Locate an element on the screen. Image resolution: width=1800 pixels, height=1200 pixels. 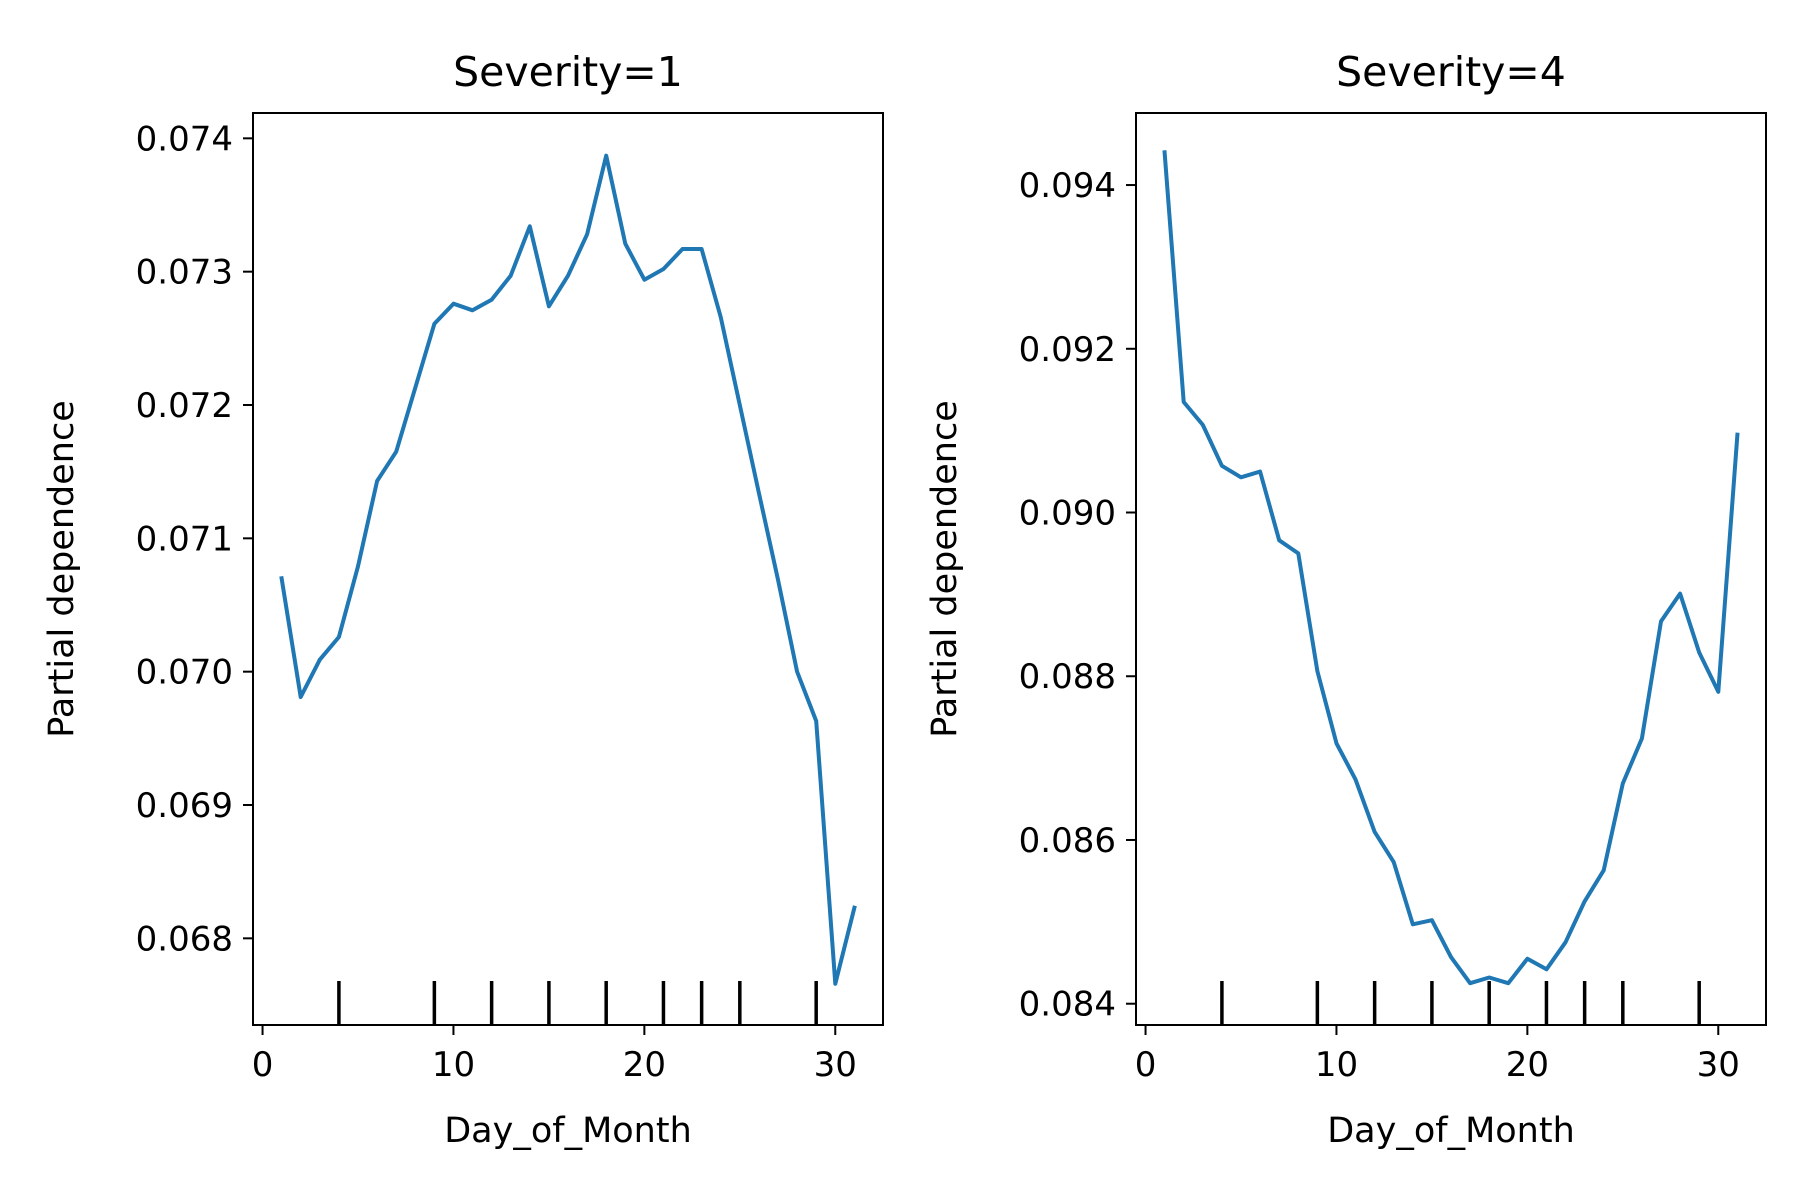
y-tick-label: 0.072 is located at coordinates (184, 406).